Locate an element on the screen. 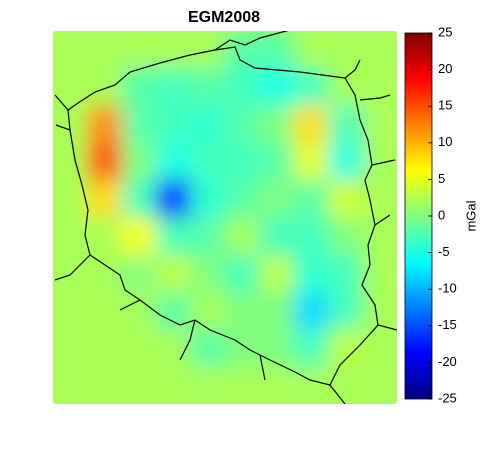 The height and width of the screenshot is (450, 500). colorbar-tick-label: 5 is located at coordinates (441, 178).